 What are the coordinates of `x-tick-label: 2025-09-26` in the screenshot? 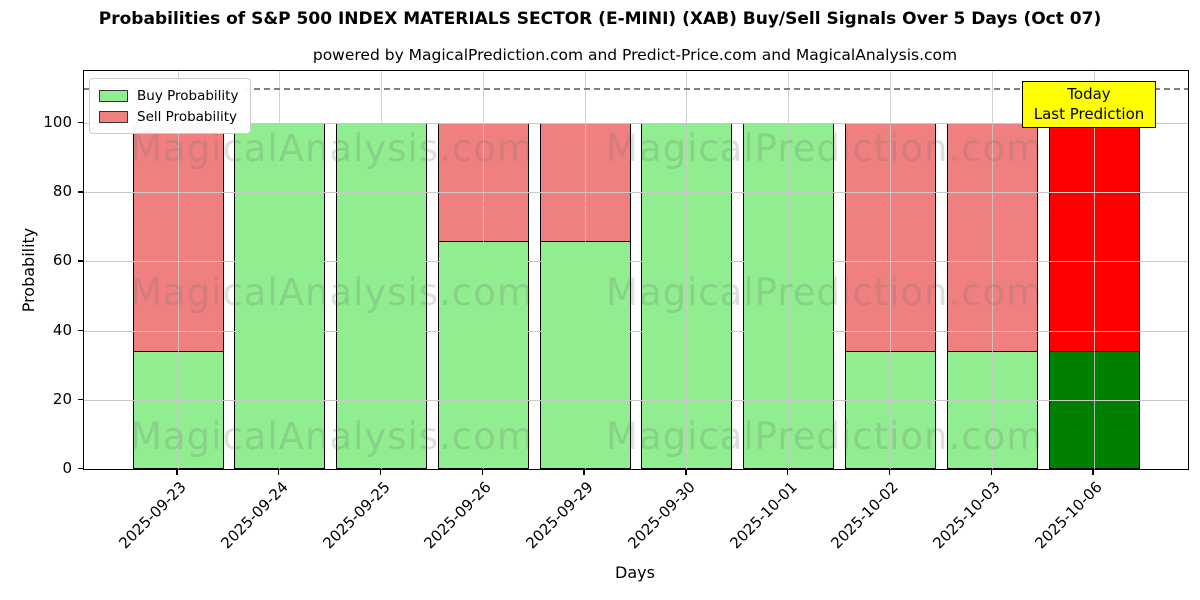 It's located at (458, 515).